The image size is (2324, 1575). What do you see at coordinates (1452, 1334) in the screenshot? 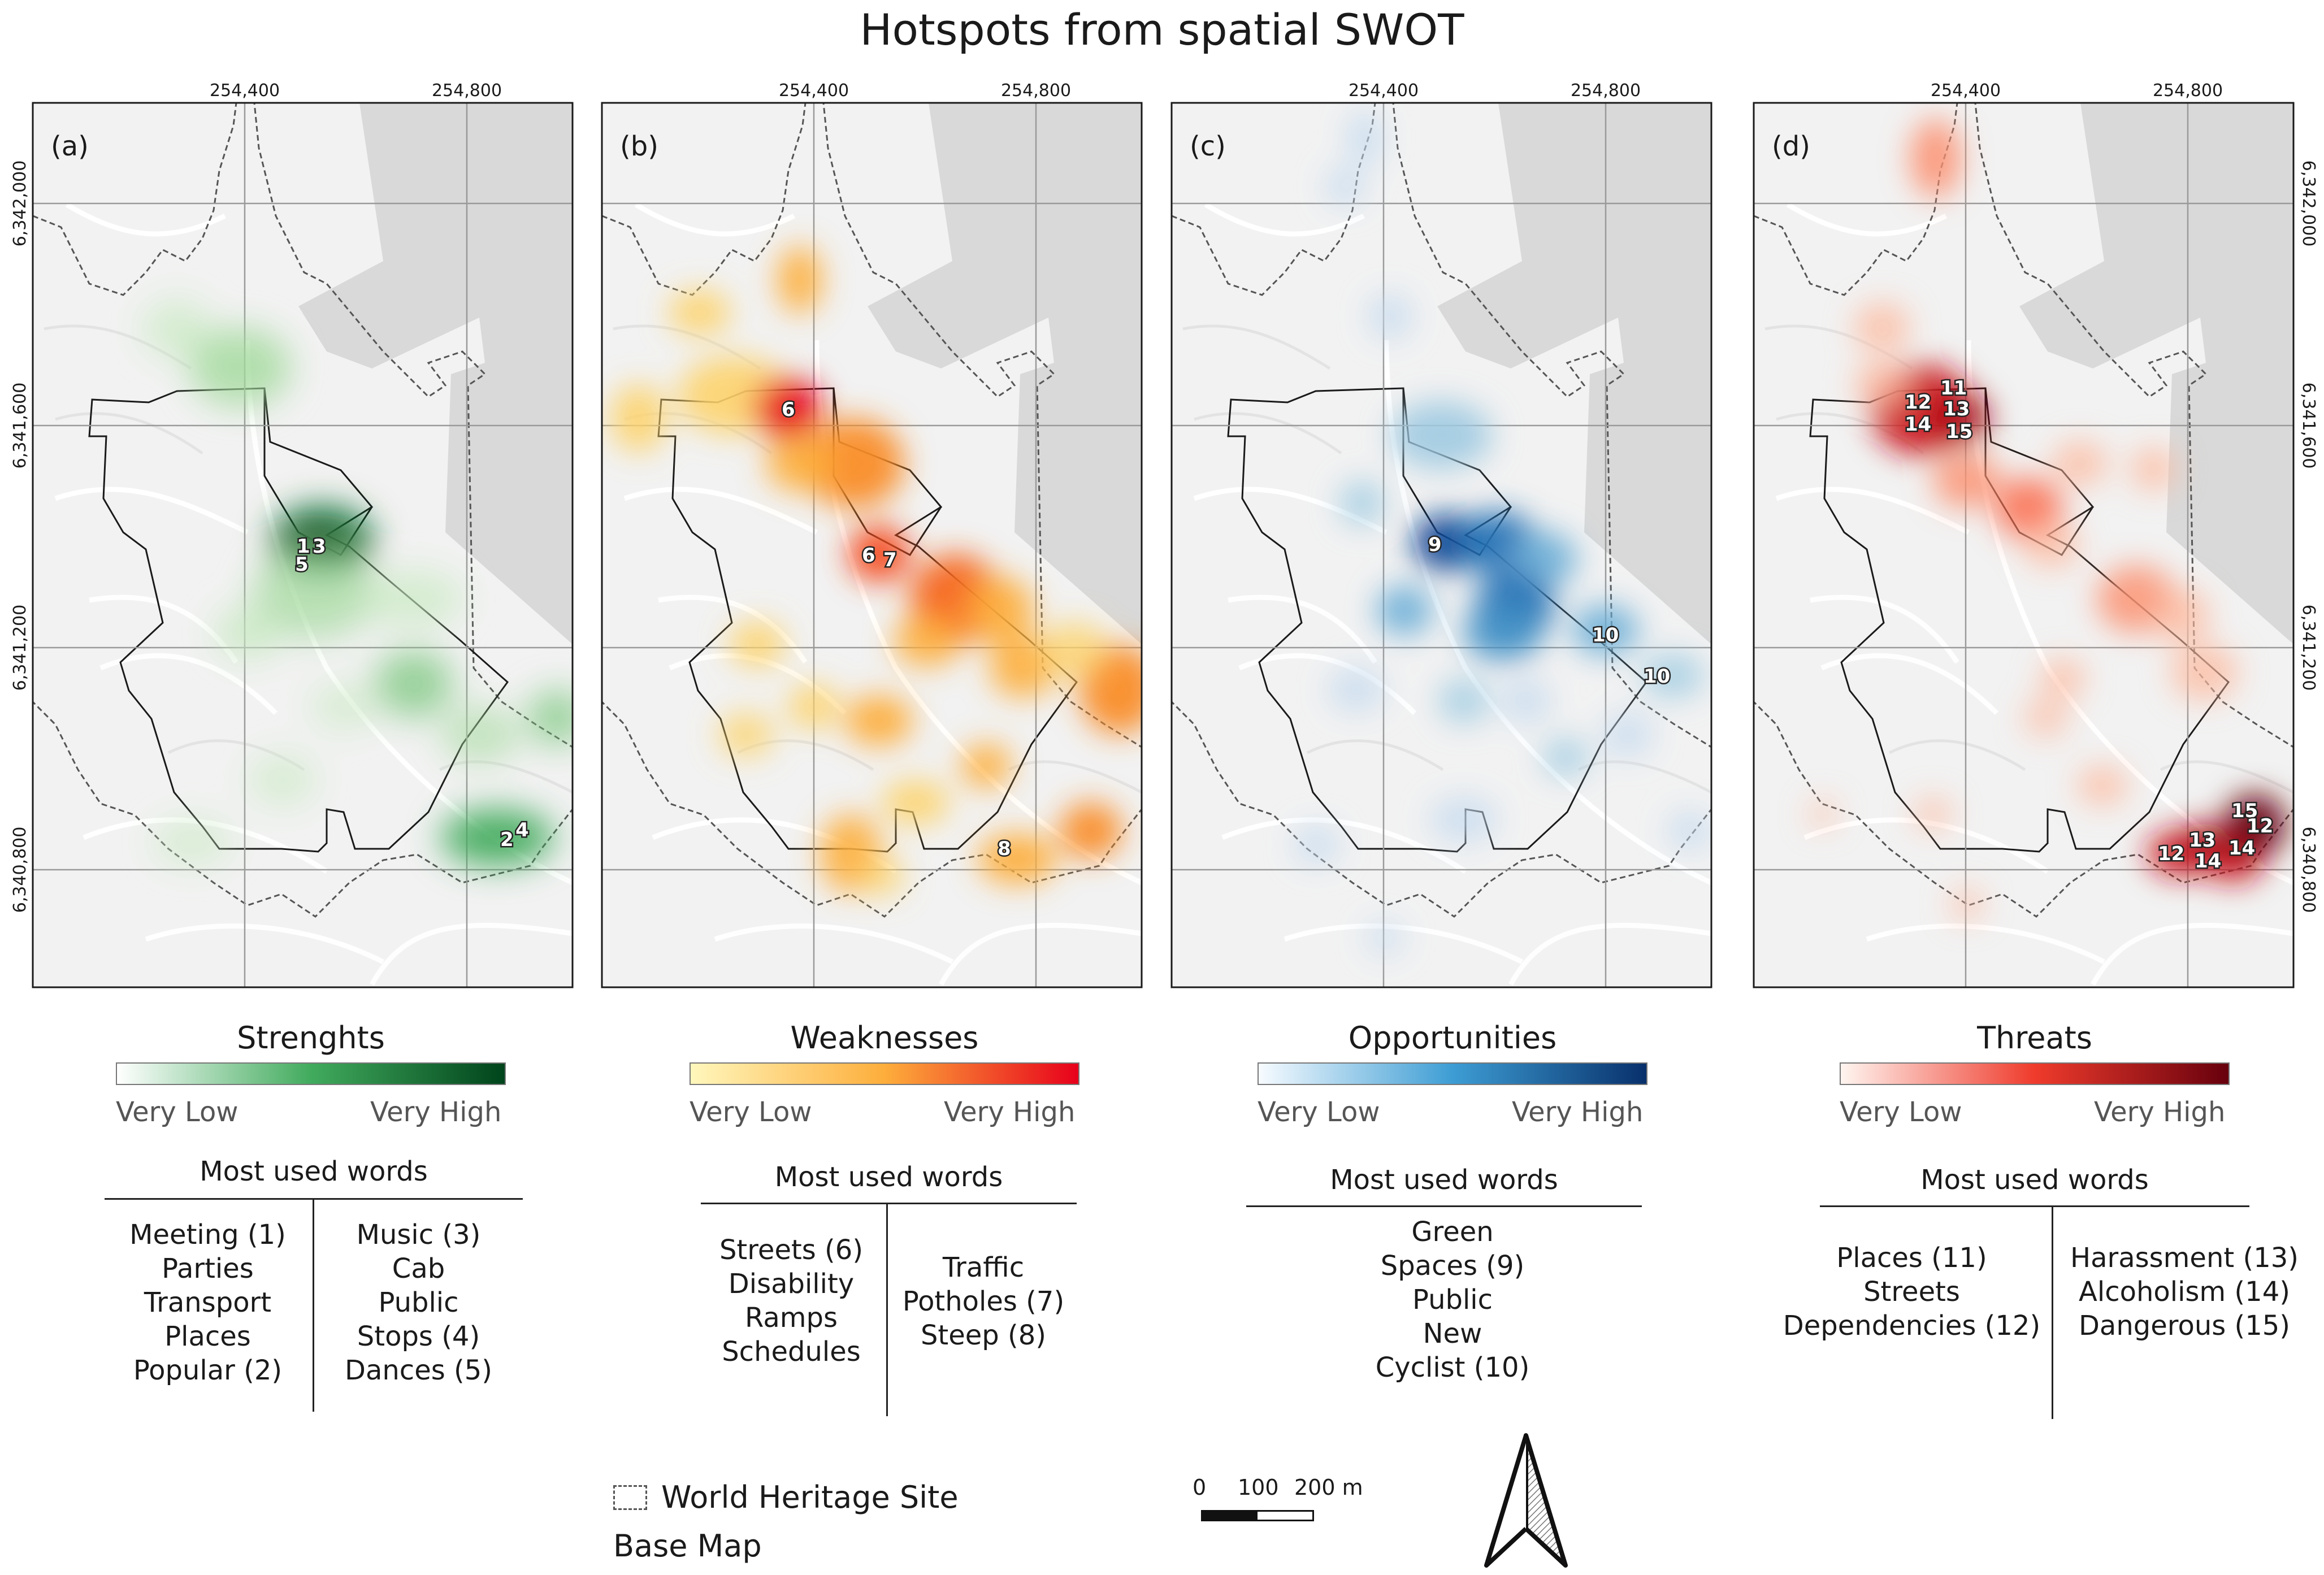
I see `word-item: New` at bounding box center [1452, 1334].